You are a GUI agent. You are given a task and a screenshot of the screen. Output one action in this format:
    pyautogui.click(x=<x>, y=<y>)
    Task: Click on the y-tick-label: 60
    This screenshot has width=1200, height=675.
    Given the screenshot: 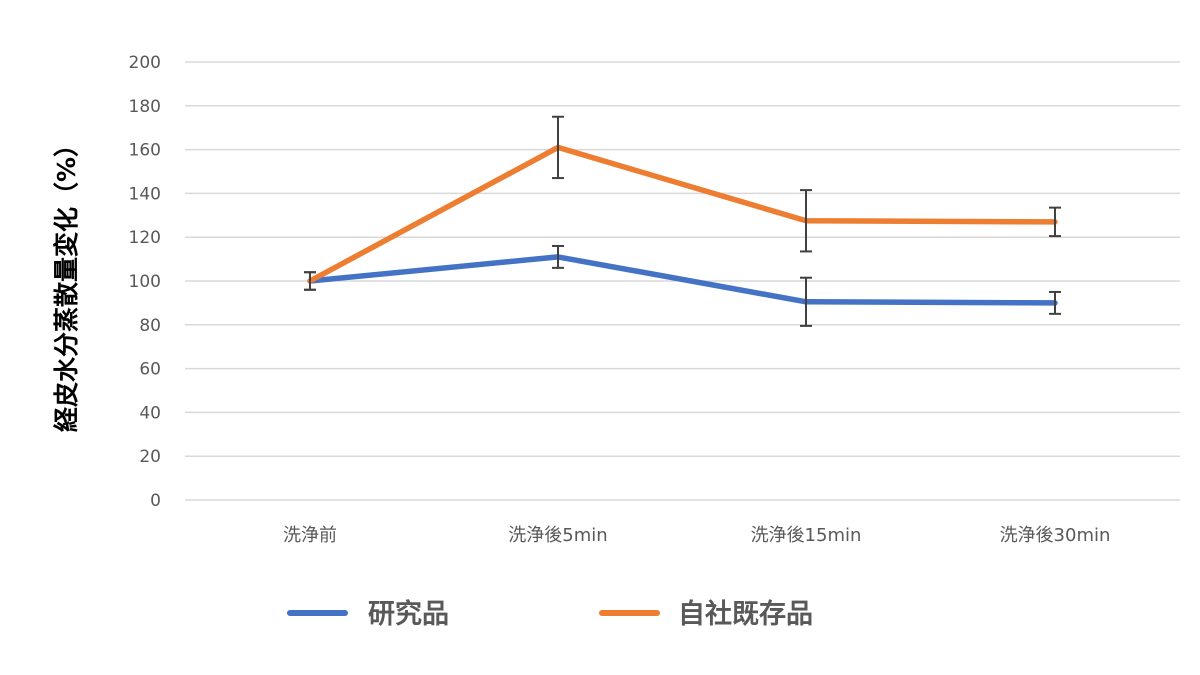 What is the action you would take?
    pyautogui.click(x=150, y=370)
    